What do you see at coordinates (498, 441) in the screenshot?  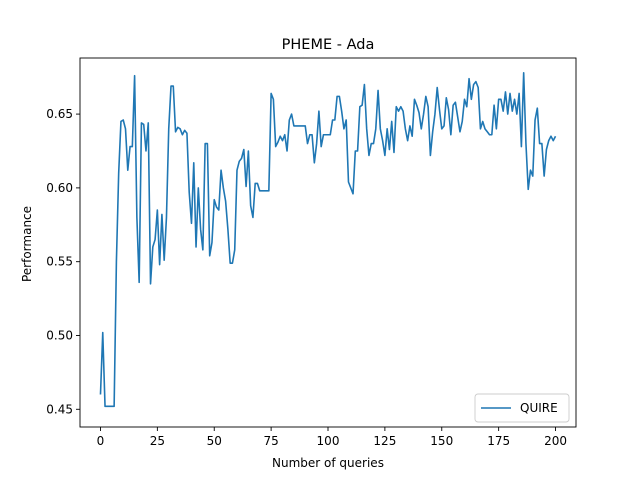 I see `x-tick-label: 175` at bounding box center [498, 441].